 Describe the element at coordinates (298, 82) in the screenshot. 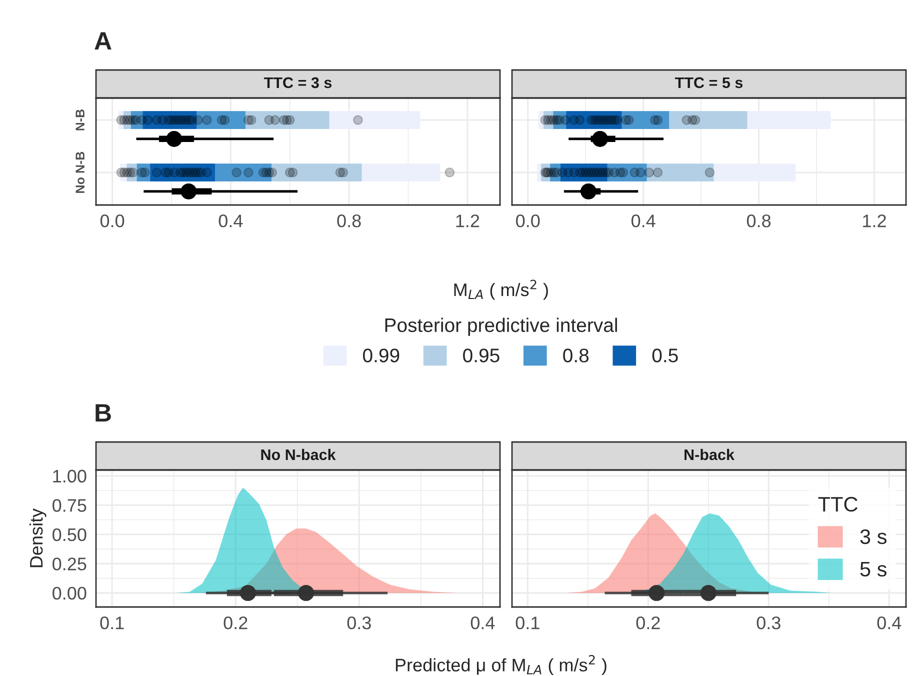

I see `chart-title: TTC = 3 s` at that location.